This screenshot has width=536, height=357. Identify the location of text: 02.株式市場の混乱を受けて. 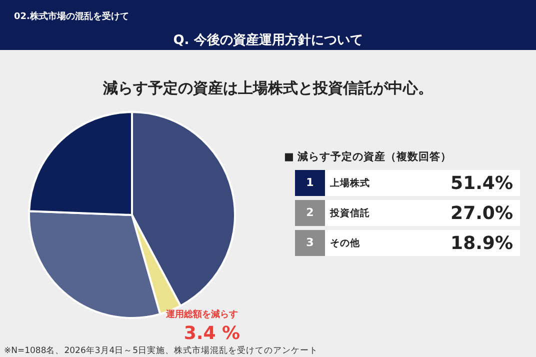
(71, 16).